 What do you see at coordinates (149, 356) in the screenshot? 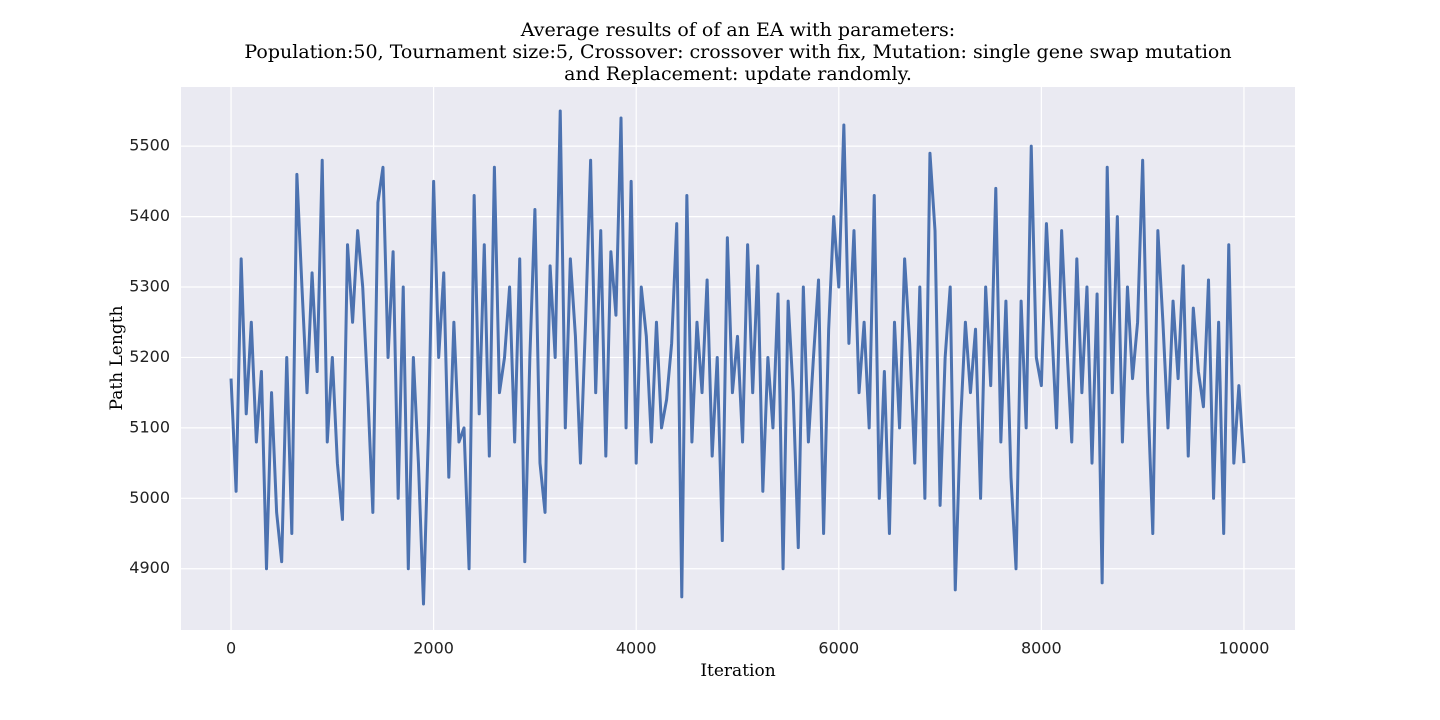
I see `y-tick-label: 5200` at bounding box center [149, 356].